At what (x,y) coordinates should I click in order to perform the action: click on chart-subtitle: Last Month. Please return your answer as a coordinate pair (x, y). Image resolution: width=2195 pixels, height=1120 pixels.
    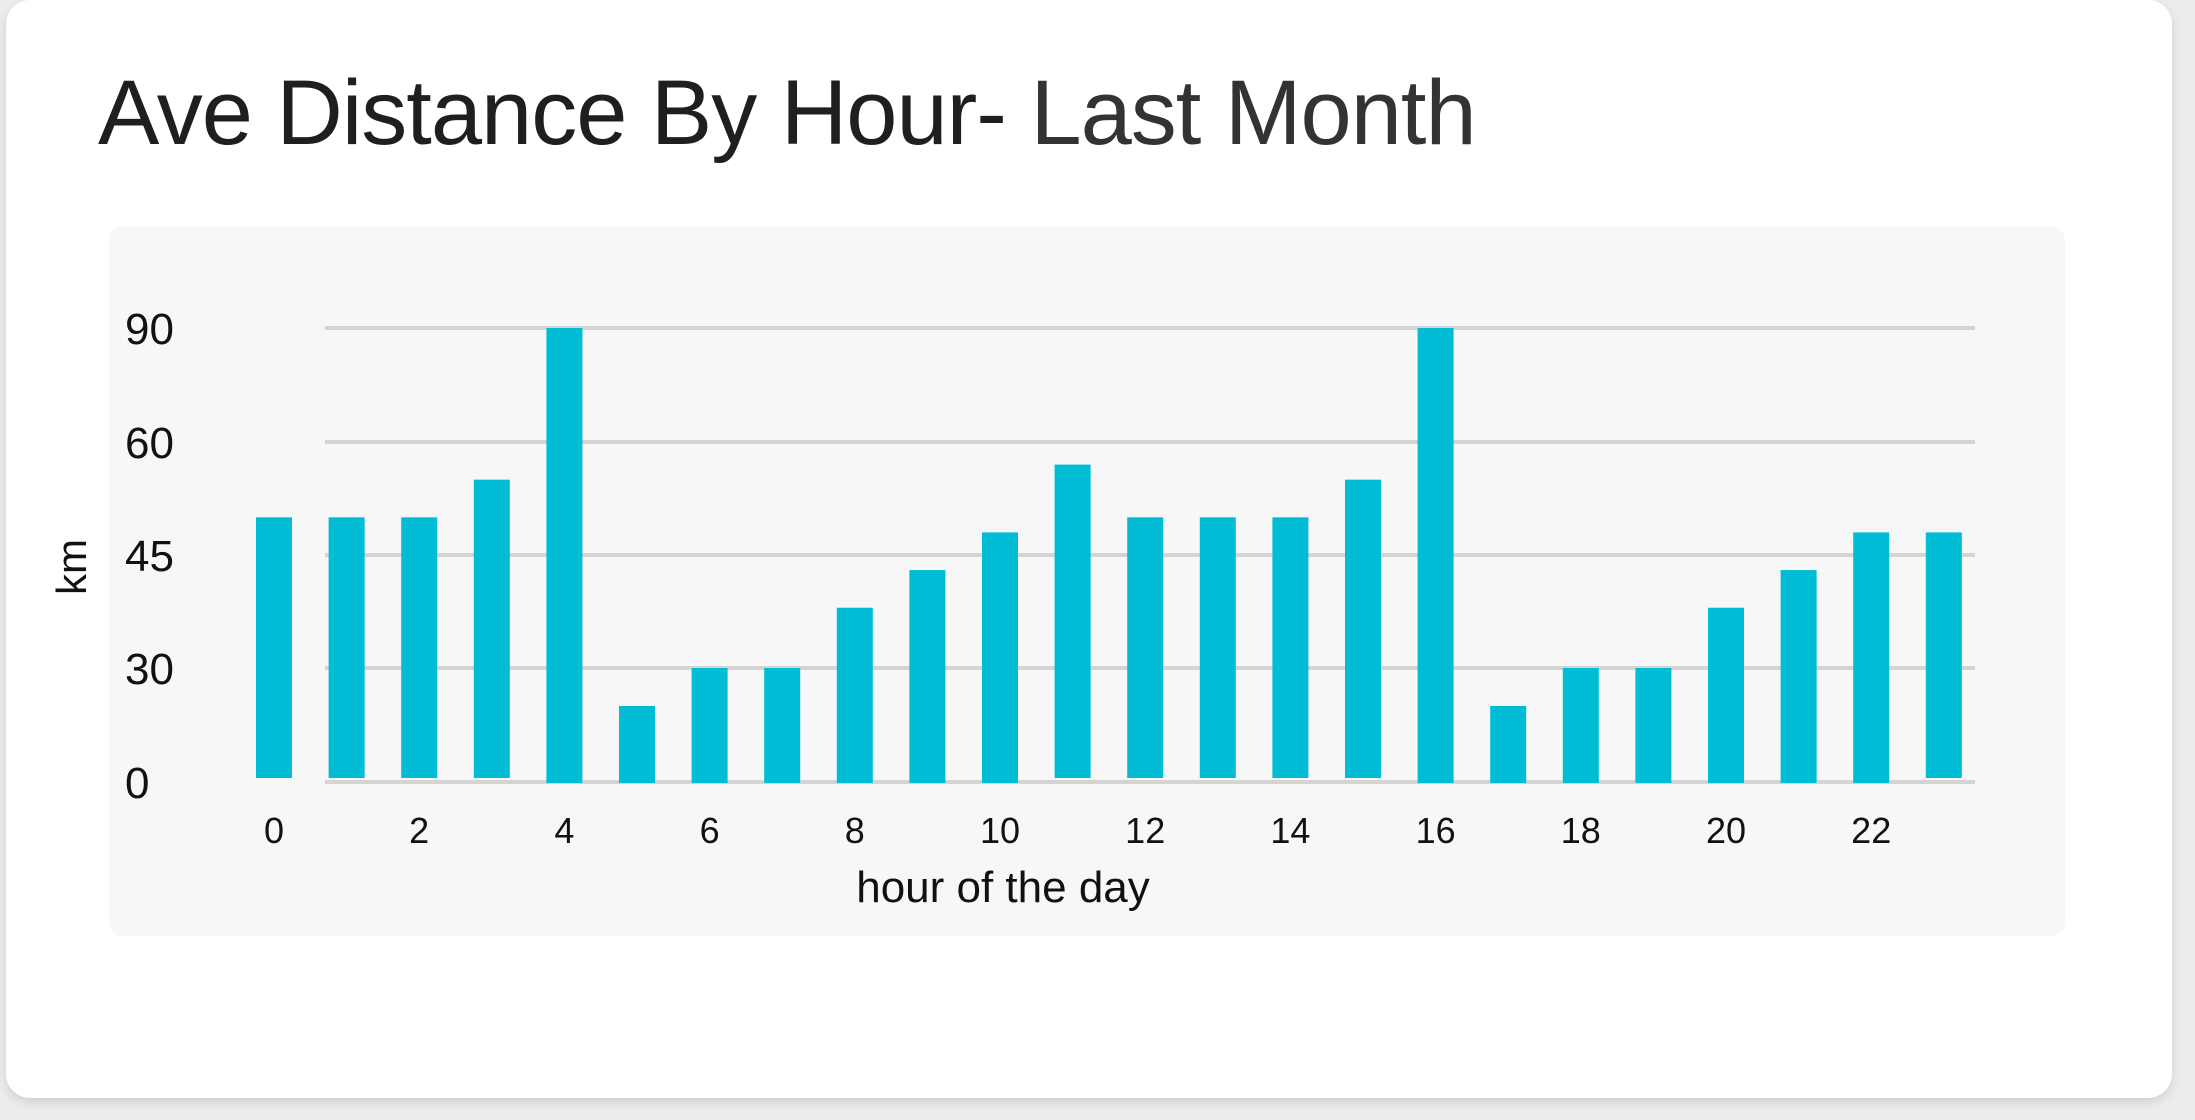
    Looking at the image, I should click on (1253, 113).